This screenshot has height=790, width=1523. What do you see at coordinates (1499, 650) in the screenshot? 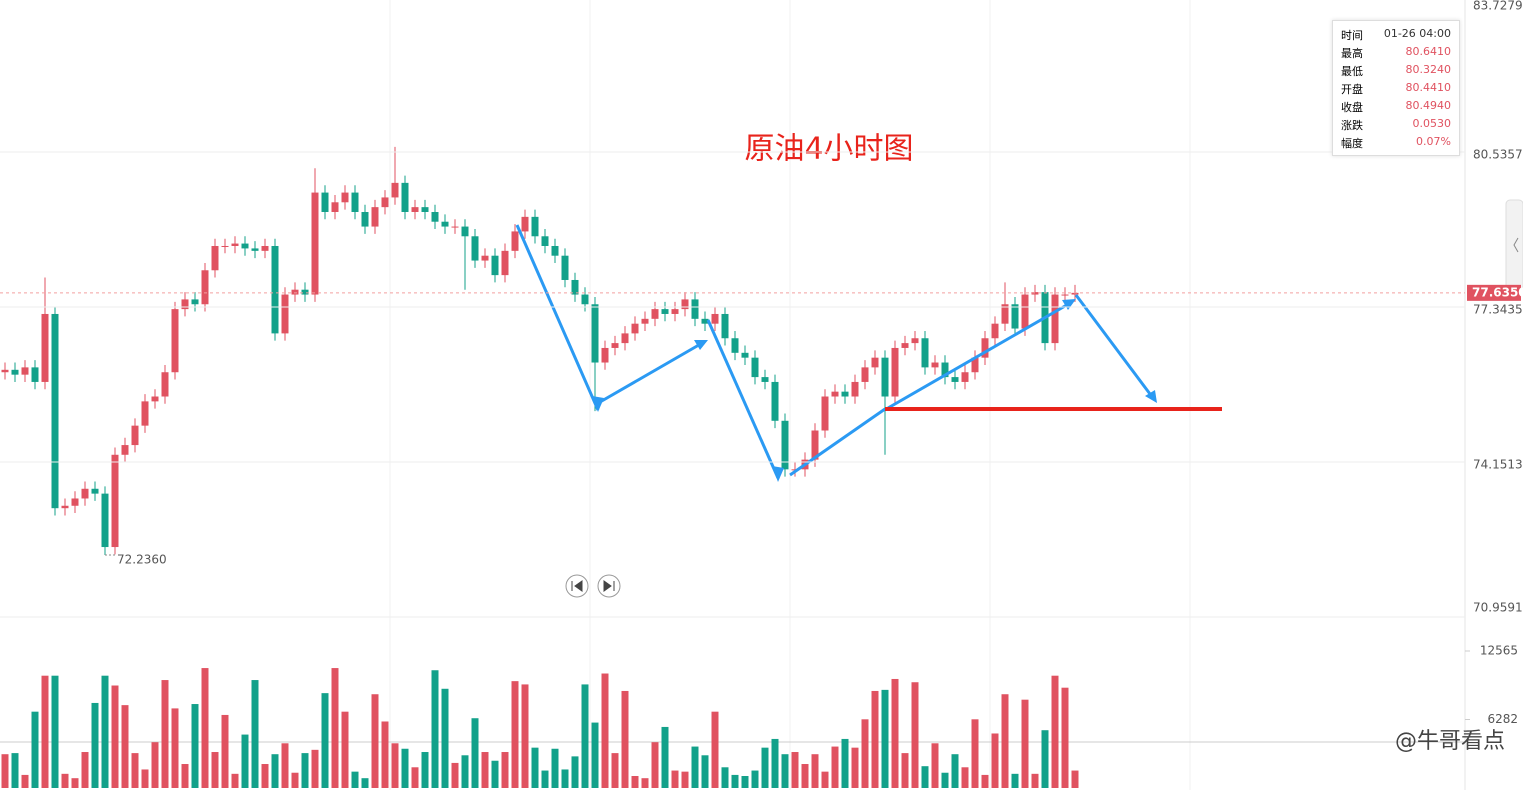
I see `volume-tick-label: 12565` at bounding box center [1499, 650].